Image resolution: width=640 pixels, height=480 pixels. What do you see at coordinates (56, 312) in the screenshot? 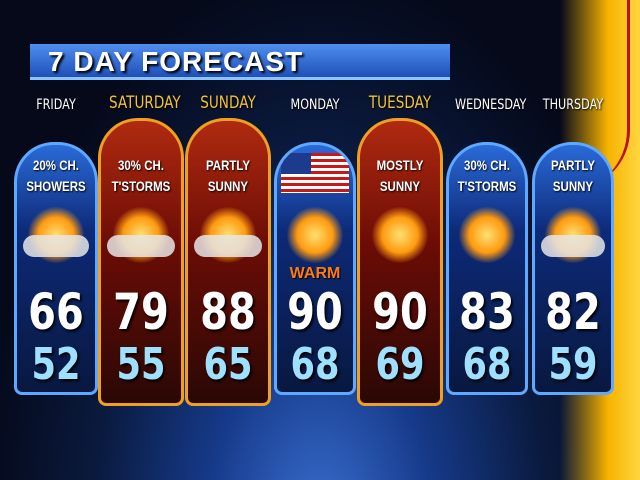
I see `high-temp: 66` at bounding box center [56, 312].